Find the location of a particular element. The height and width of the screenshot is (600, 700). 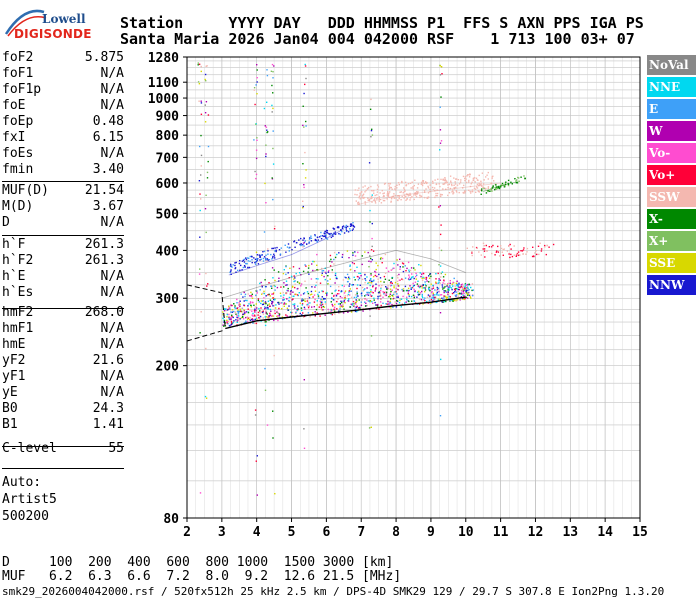

model-profile-line is located at coordinates (206, 335).